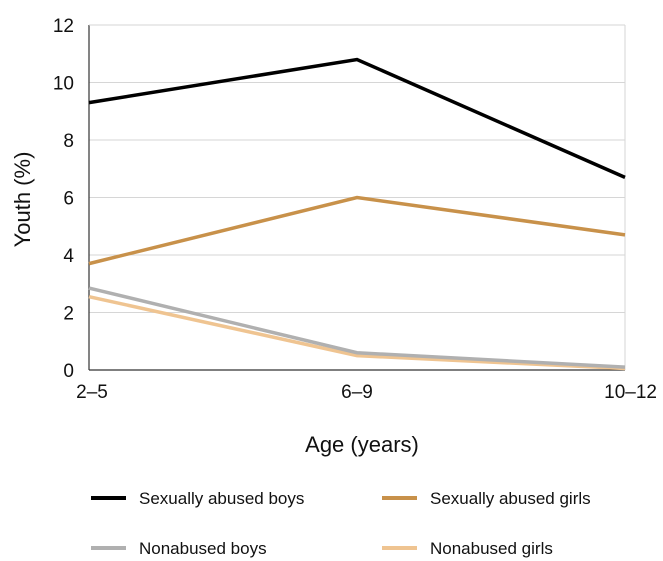 Image resolution: width=663 pixels, height=561 pixels. Describe the element at coordinates (357, 392) in the screenshot. I see `x-tick-label: 6–9` at that location.